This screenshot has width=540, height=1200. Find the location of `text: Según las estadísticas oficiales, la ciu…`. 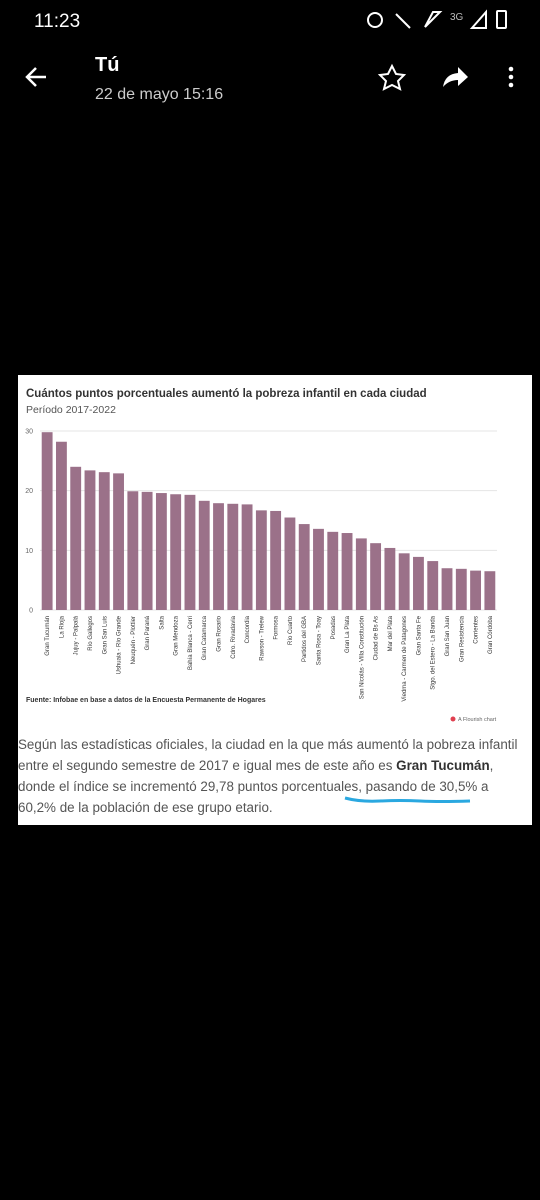

text: Según las estadísticas oficiales, la ciu… is located at coordinates (268, 755).